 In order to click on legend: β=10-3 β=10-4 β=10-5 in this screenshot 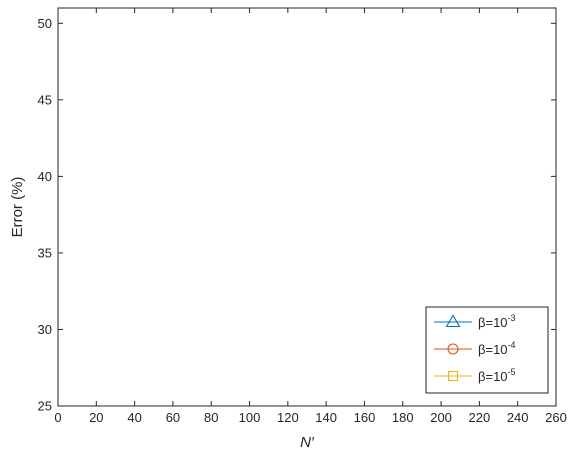, I will do `click(487, 350)`.